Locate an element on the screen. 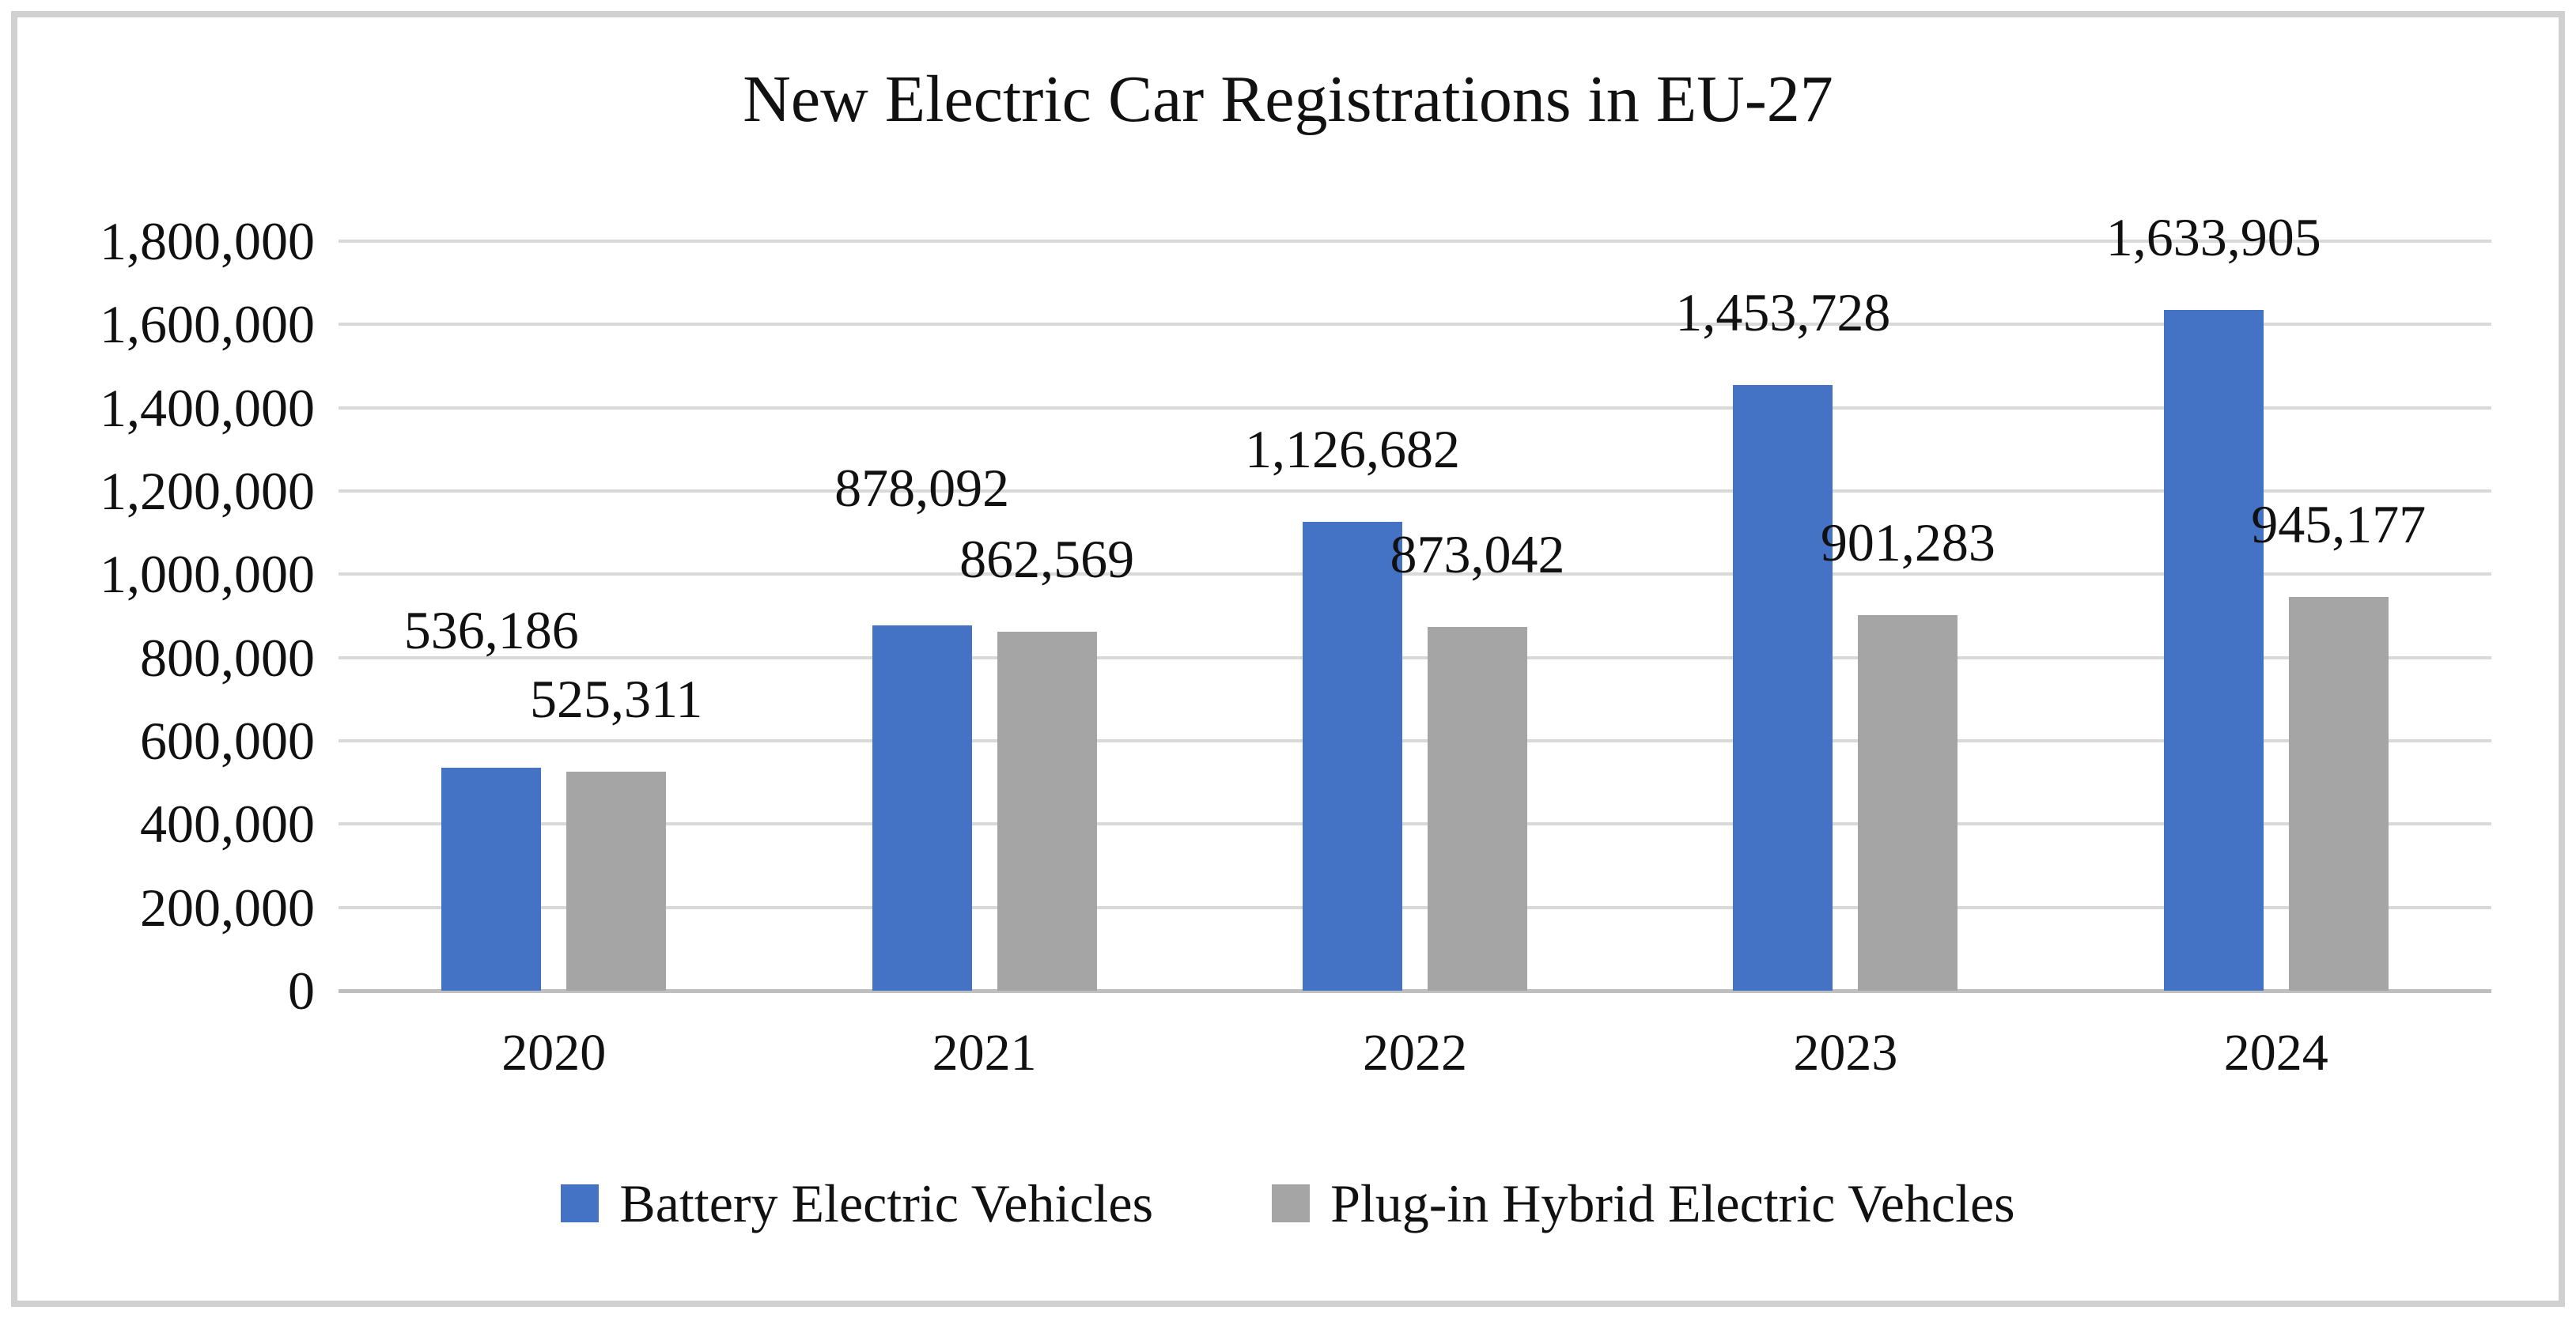 The width and height of the screenshot is (2576, 1318). y-tick-label: 1,000,000 is located at coordinates (207, 574).